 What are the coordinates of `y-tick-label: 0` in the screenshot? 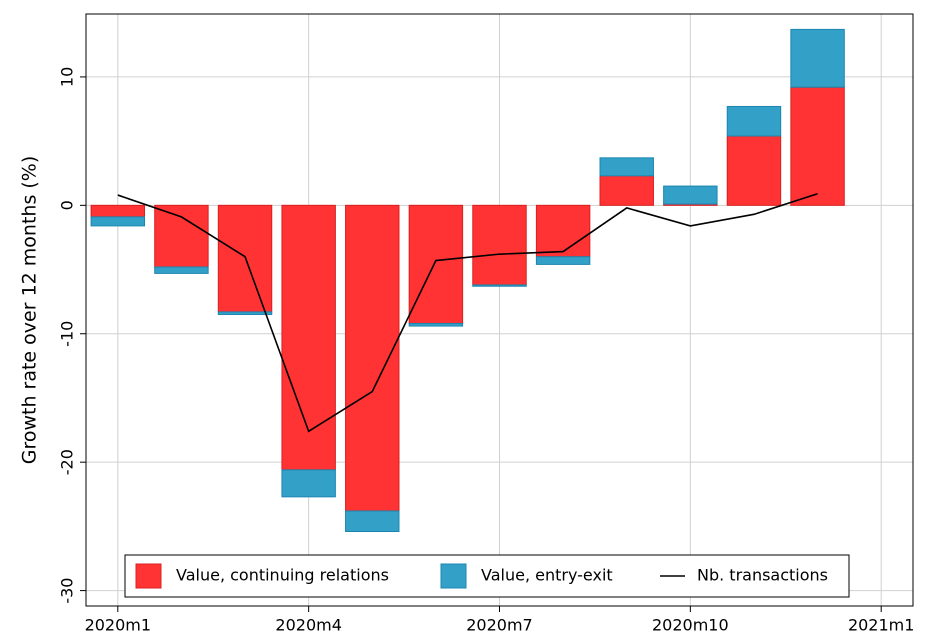 It's located at (67, 205).